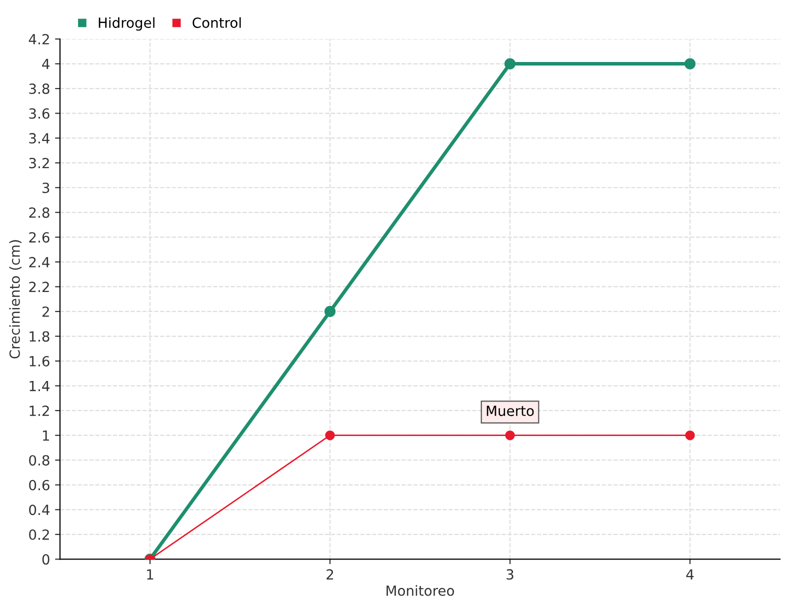  Describe the element at coordinates (39, 460) in the screenshot. I see `y-tick-label: 0.8` at that location.